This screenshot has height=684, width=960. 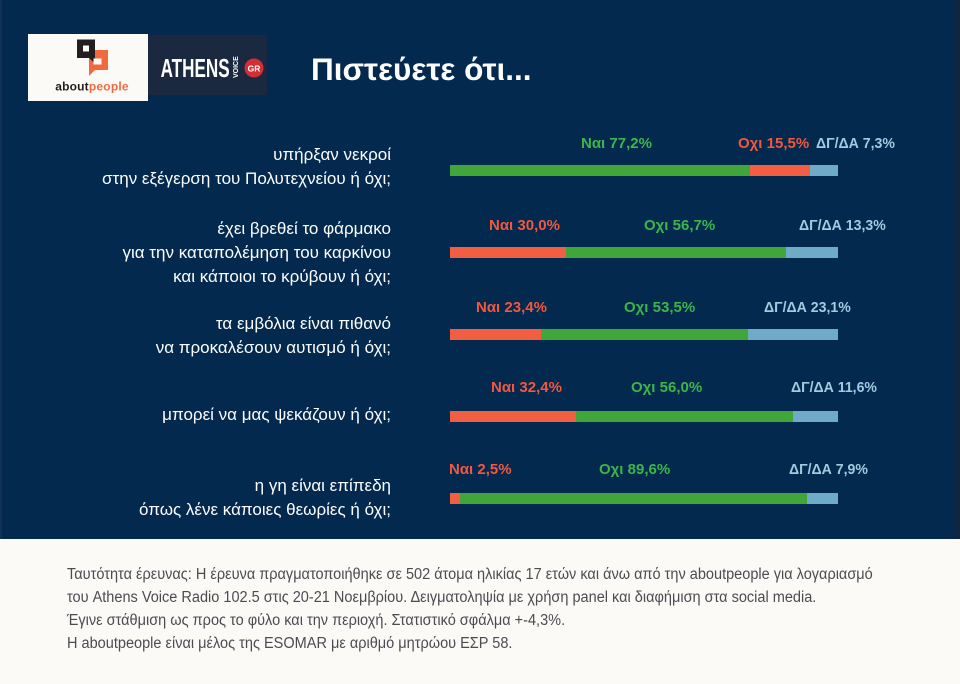 What do you see at coordinates (254, 69) in the screenshot?
I see `svg-text: GR` at bounding box center [254, 69].